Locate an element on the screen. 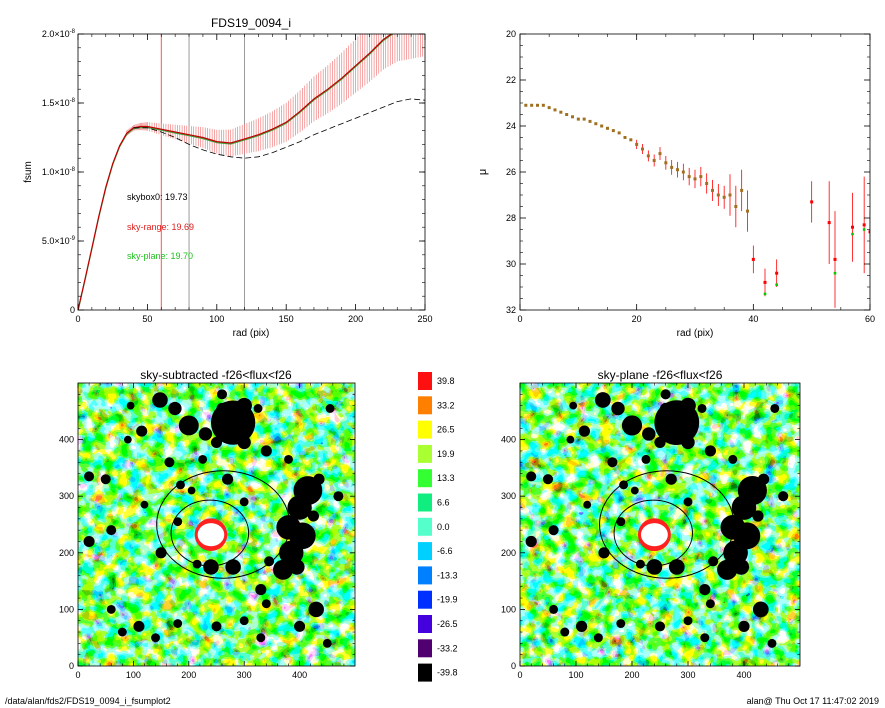  fsum-x-tick-label: 200 is located at coordinates (355, 319).